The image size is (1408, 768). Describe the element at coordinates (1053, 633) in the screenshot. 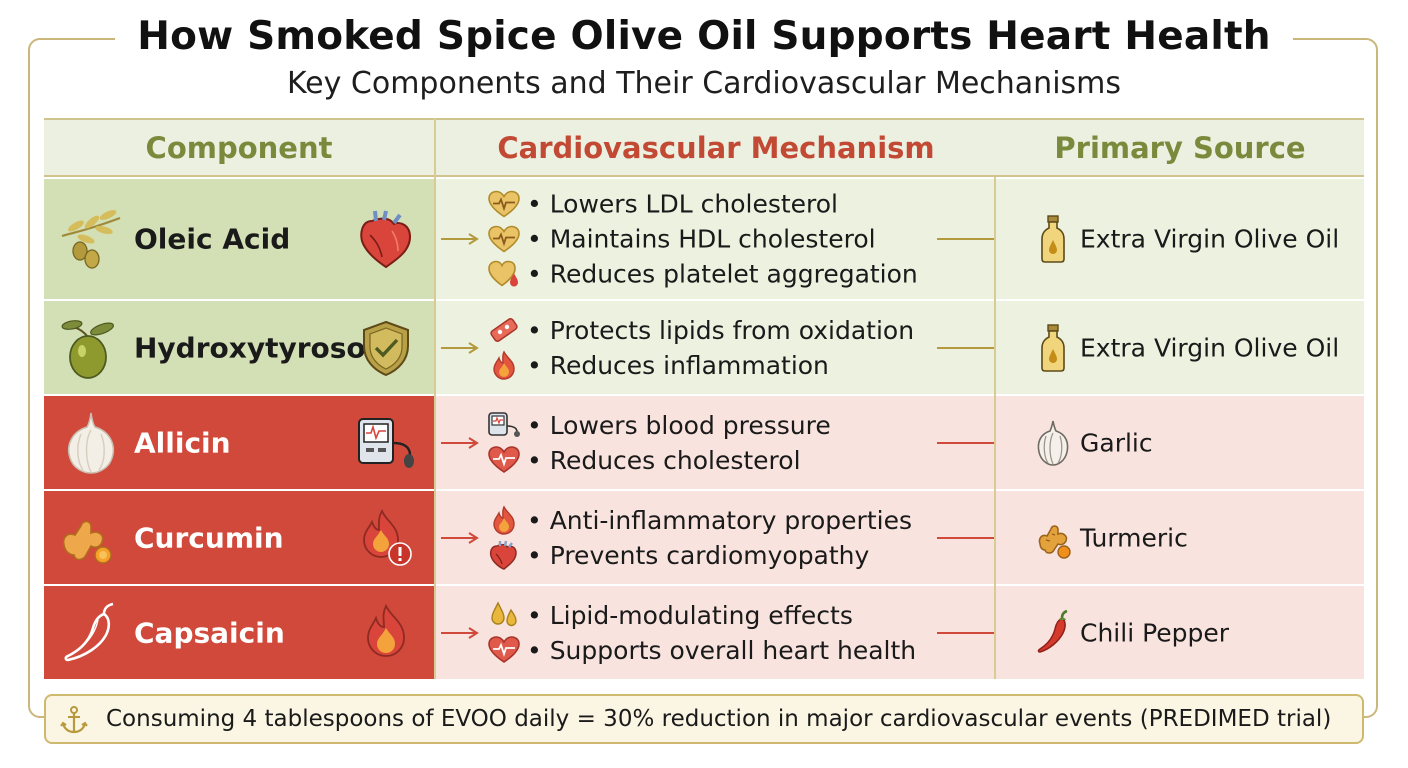

I see `chili-pepper-icon` at that location.